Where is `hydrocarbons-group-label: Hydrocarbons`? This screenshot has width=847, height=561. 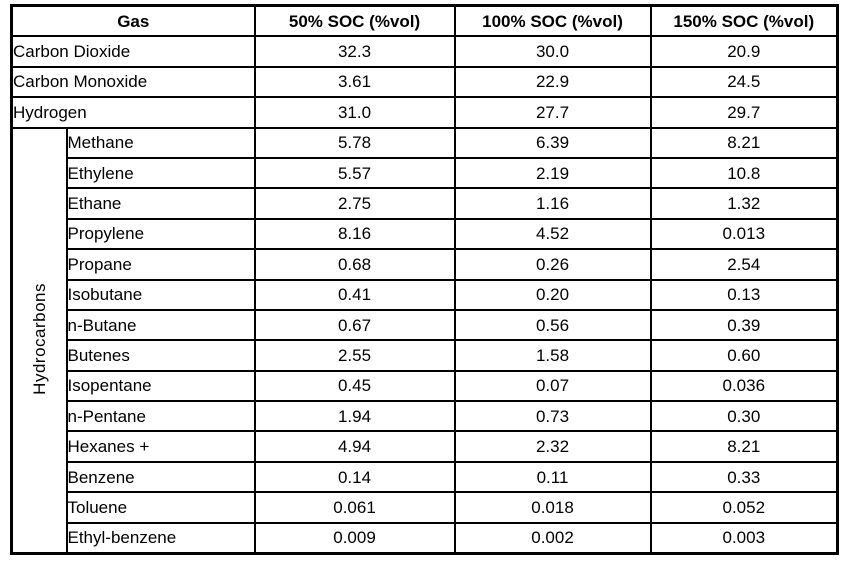 hydrocarbons-group-label: Hydrocarbons is located at coordinates (39, 338).